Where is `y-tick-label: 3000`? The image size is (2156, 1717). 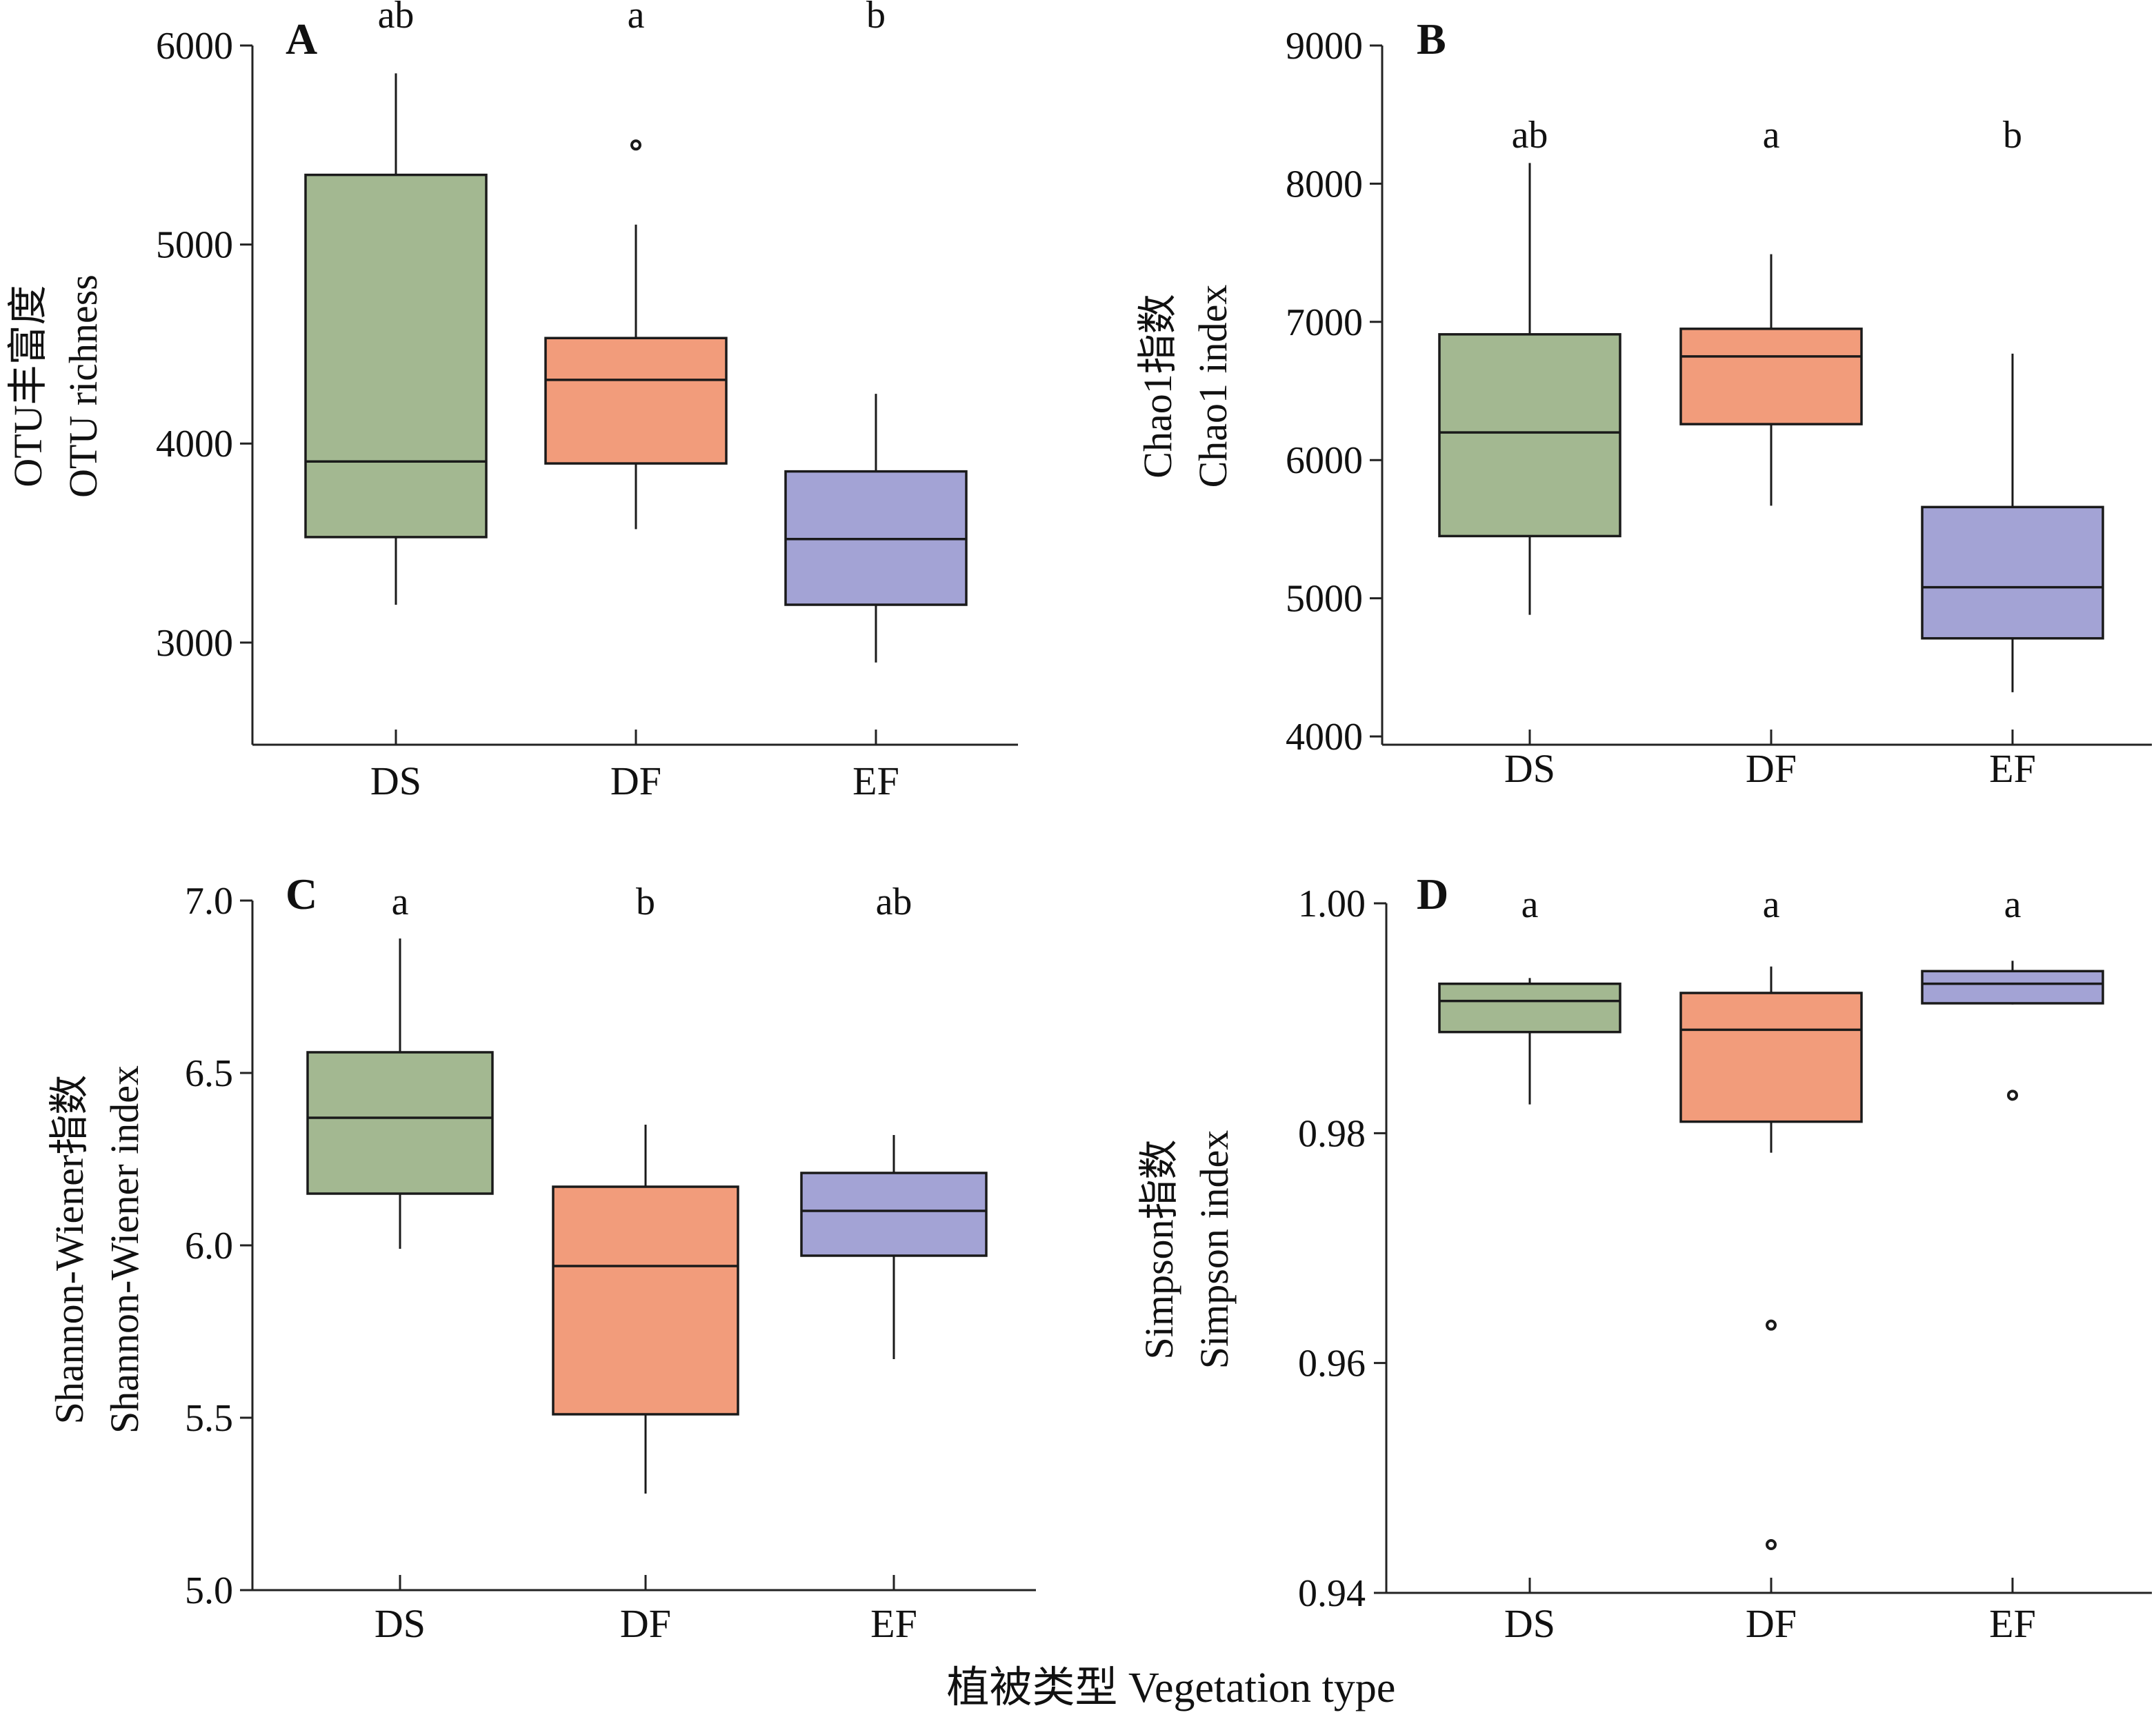 y-tick-label: 3000 is located at coordinates (195, 643).